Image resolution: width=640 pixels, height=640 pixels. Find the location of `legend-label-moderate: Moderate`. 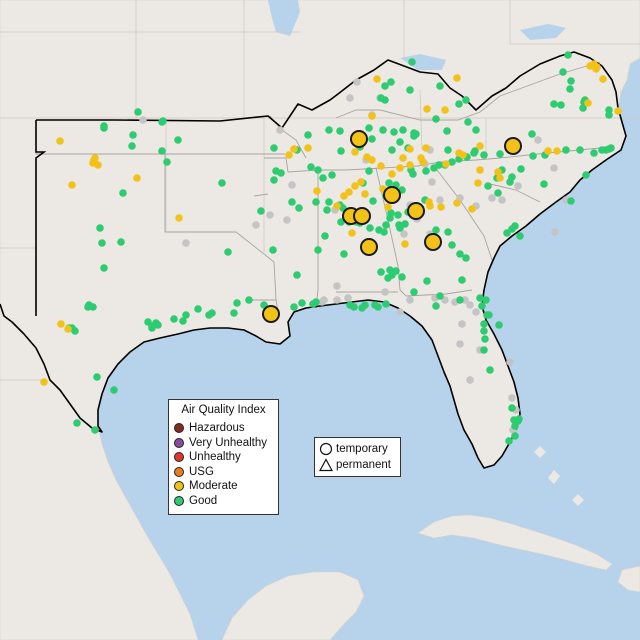

legend-label-moderate: Moderate is located at coordinates (213, 486).